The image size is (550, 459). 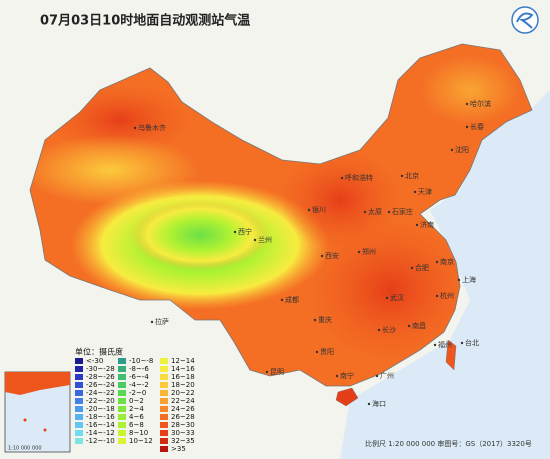 I want to click on city-label: 南宁, so click(x=347, y=375).